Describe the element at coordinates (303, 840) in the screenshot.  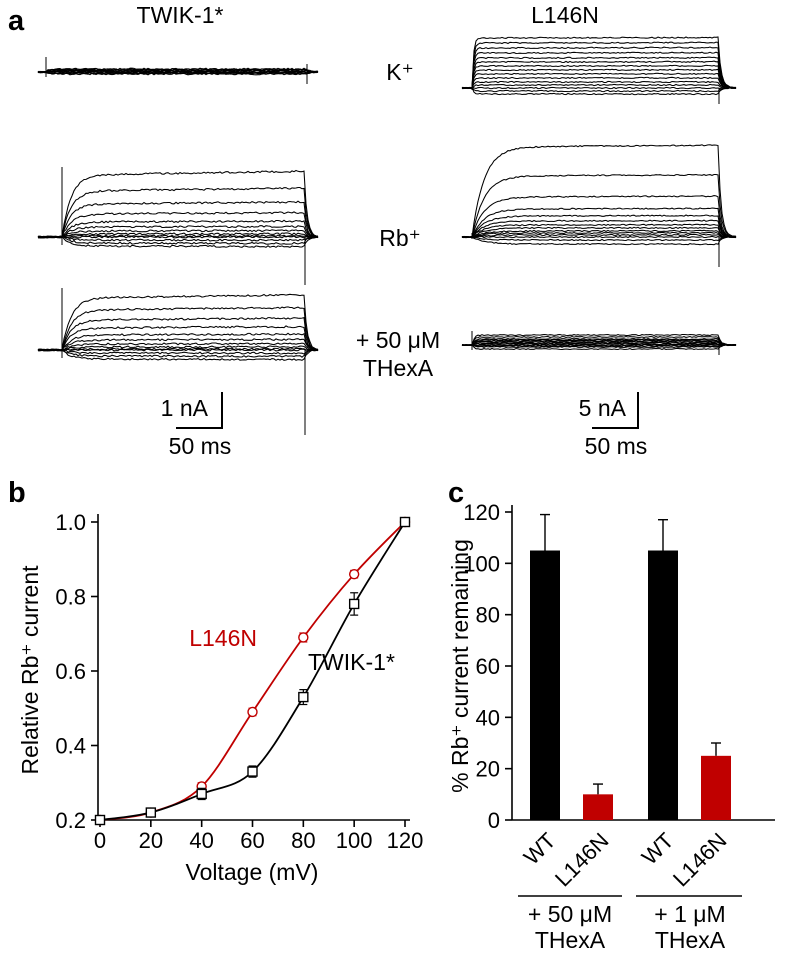
I see `x-tick-label: 80` at that location.